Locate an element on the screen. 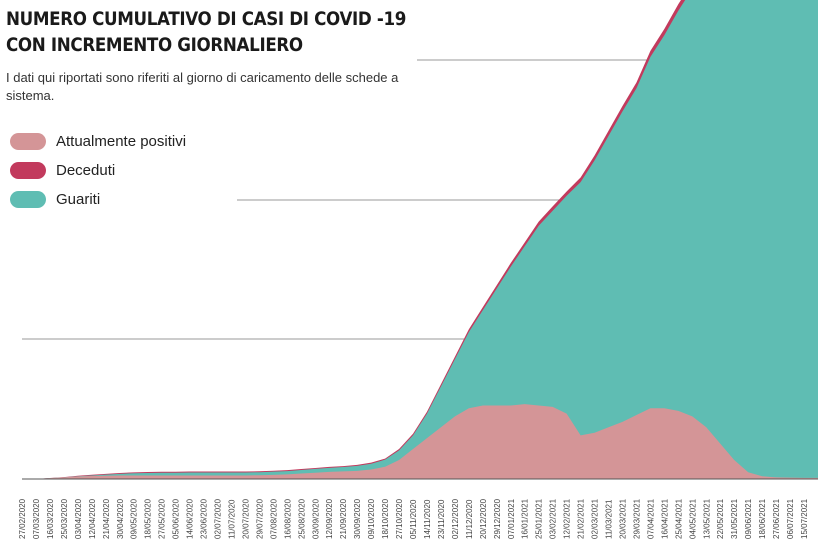  x-tick-label: 07/08/2020 is located at coordinates (273, 518).